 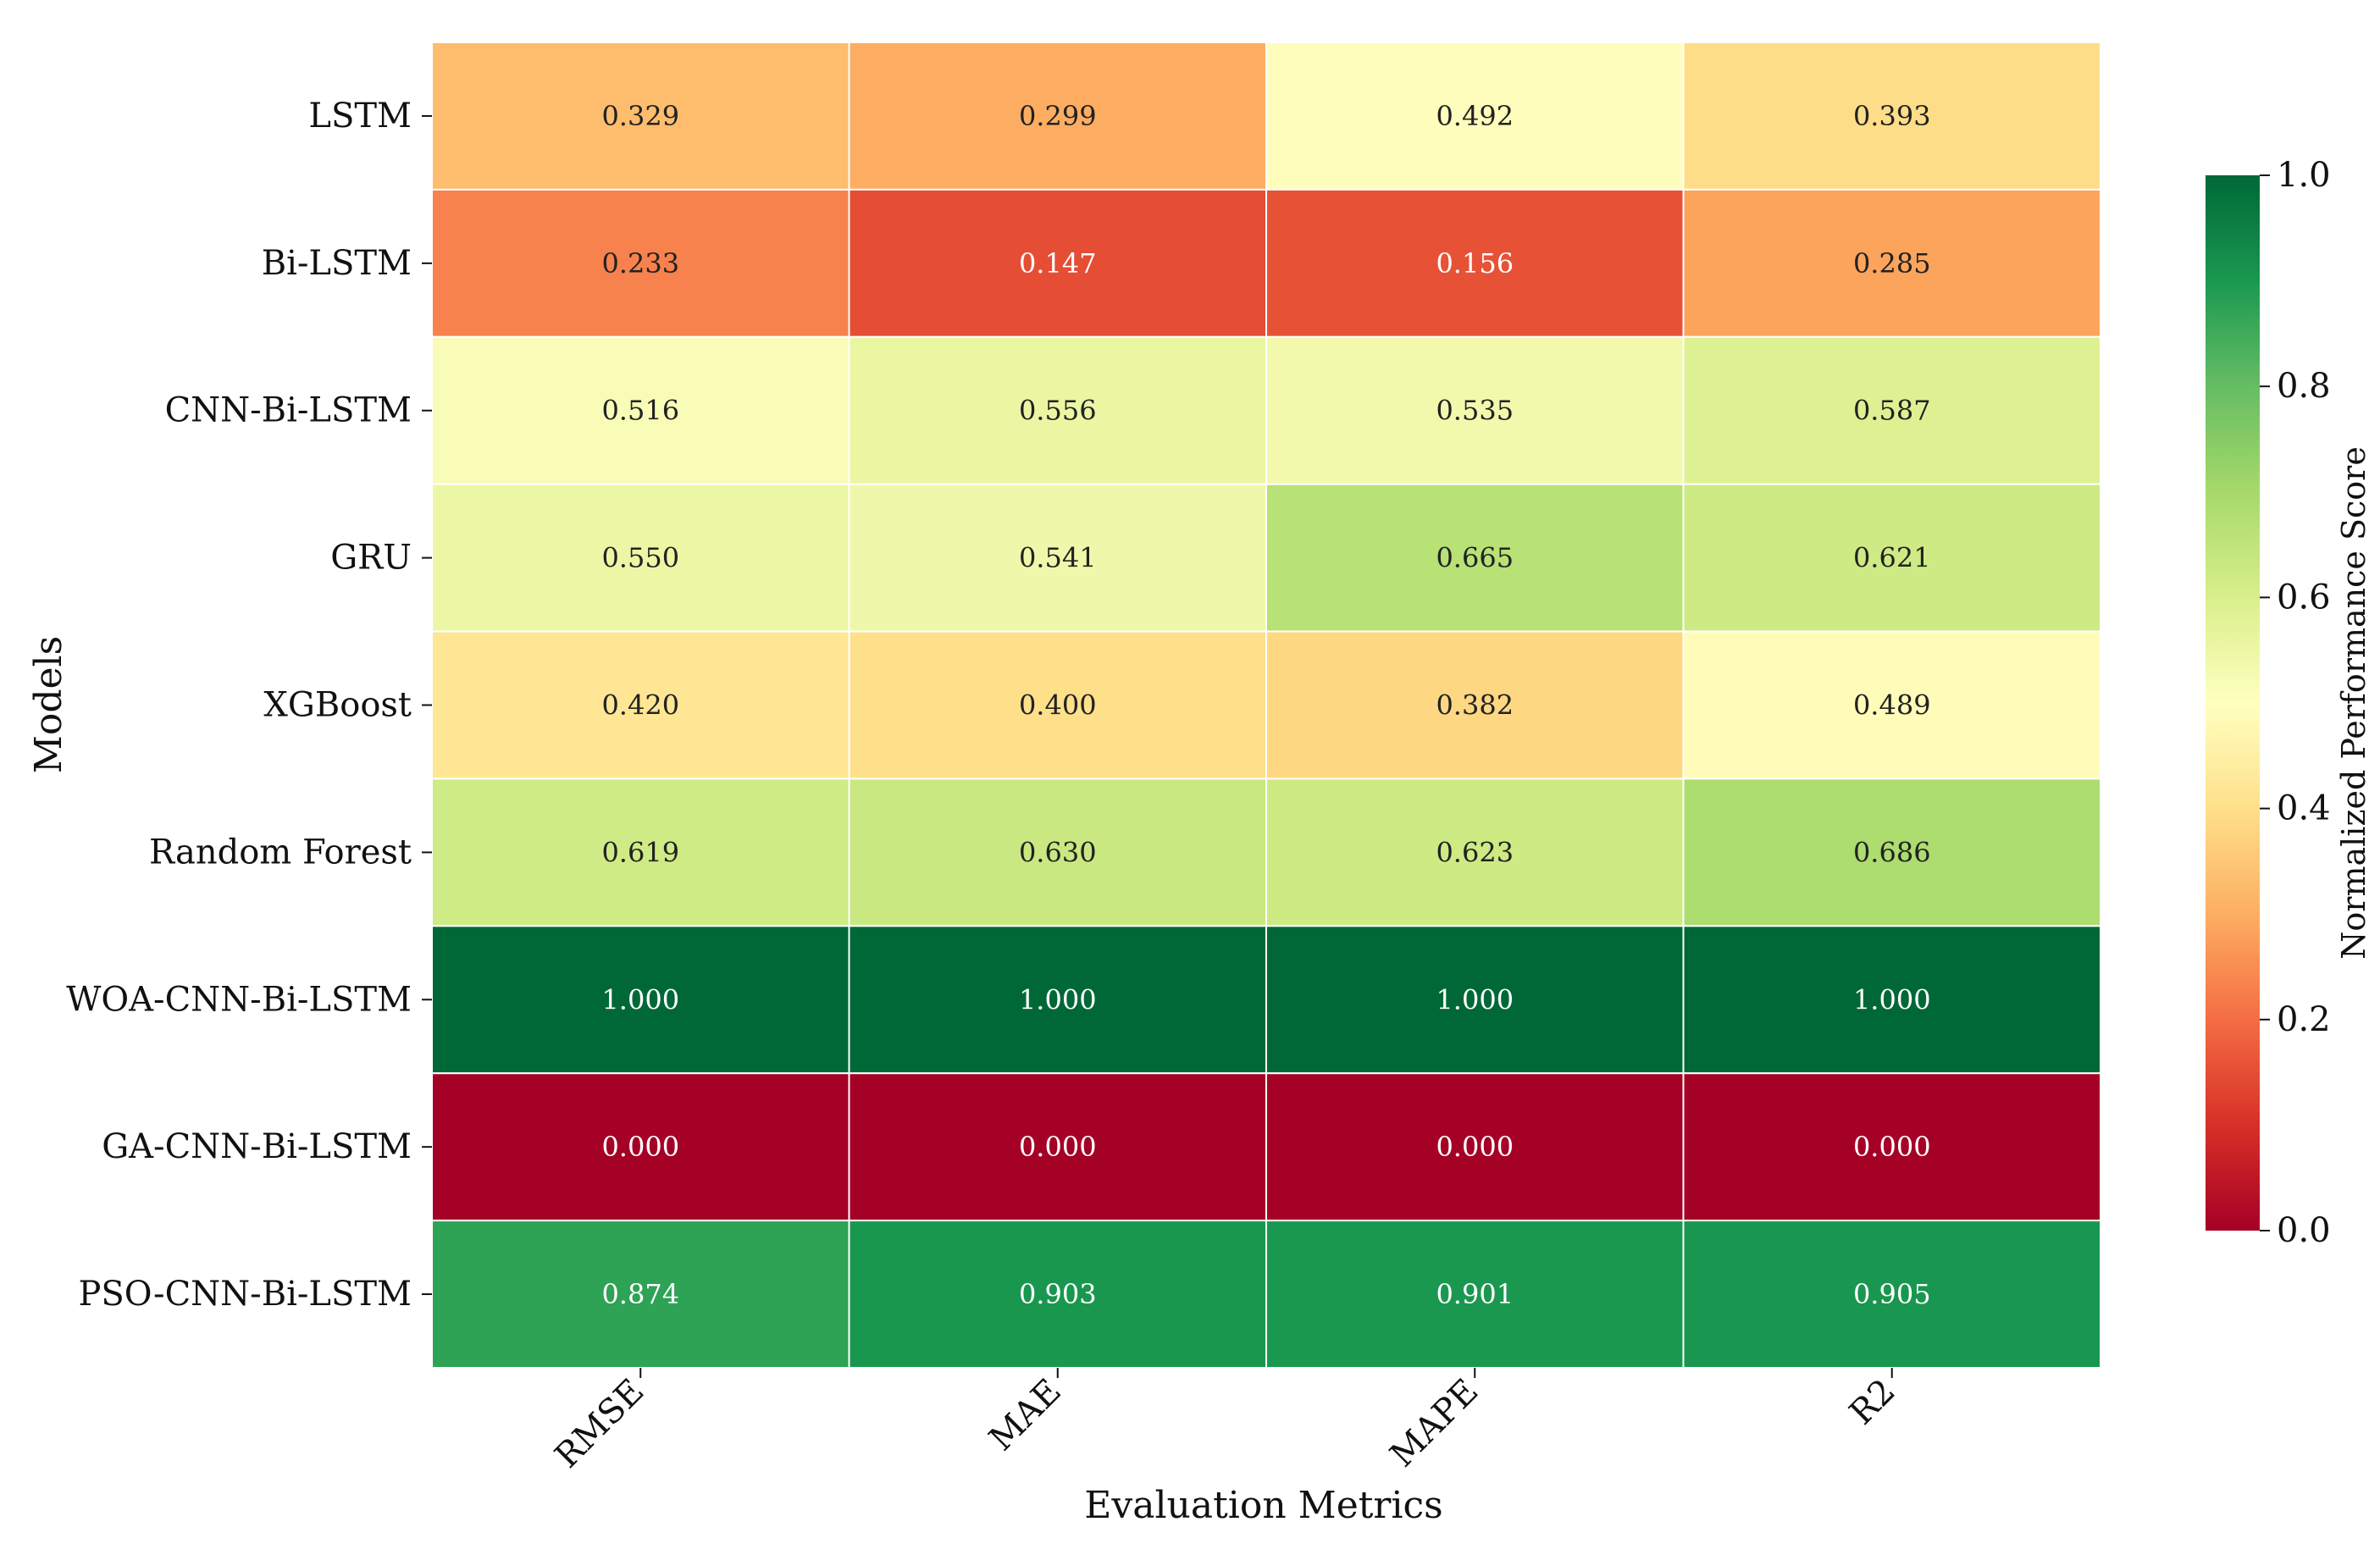 I want to click on x-axis-ticks: RMSE MAE MAPE R2, so click(x=1226, y=1421).